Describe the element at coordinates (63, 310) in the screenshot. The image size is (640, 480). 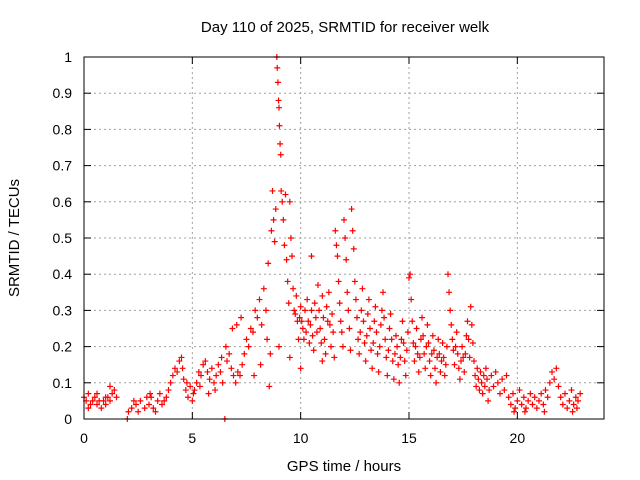
I see `y-tick-label: 0.3` at that location.